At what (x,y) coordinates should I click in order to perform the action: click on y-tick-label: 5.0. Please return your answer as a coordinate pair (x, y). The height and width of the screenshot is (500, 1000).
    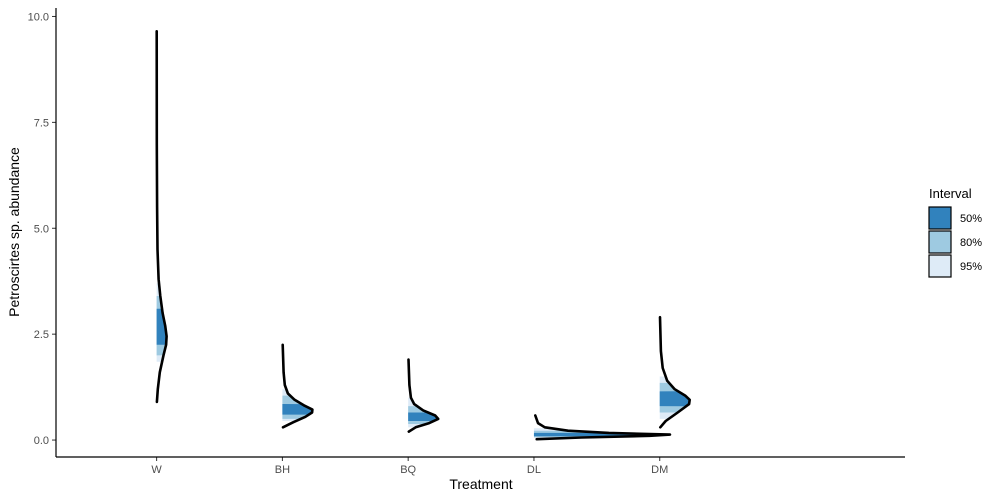
    Looking at the image, I should click on (41, 229).